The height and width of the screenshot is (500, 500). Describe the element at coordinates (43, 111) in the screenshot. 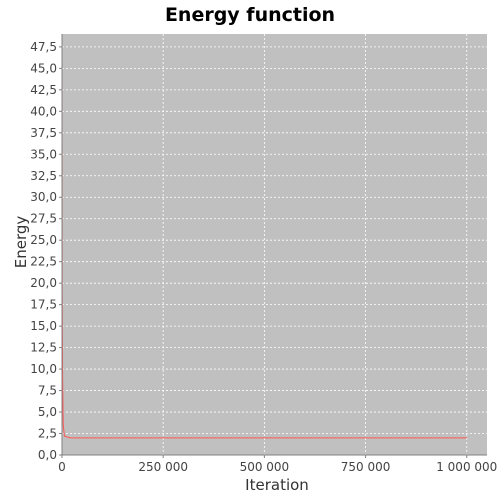

I see `y-tick-label-16: 40,0` at that location.